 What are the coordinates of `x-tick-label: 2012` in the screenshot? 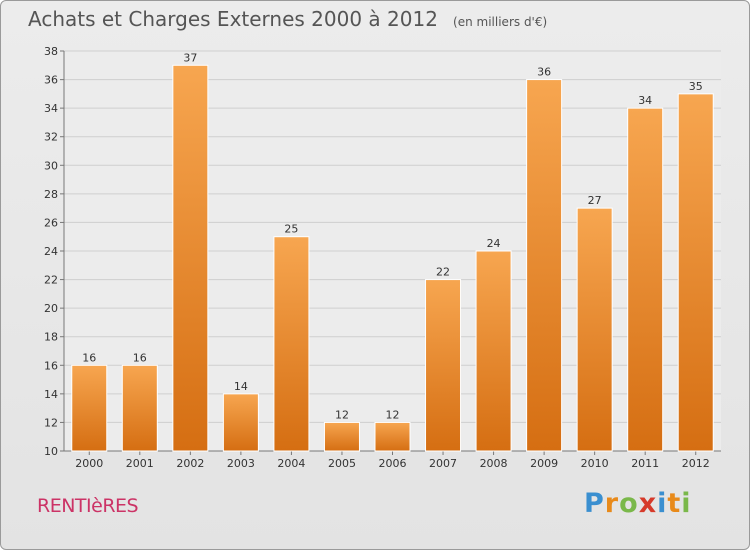 It's located at (696, 463).